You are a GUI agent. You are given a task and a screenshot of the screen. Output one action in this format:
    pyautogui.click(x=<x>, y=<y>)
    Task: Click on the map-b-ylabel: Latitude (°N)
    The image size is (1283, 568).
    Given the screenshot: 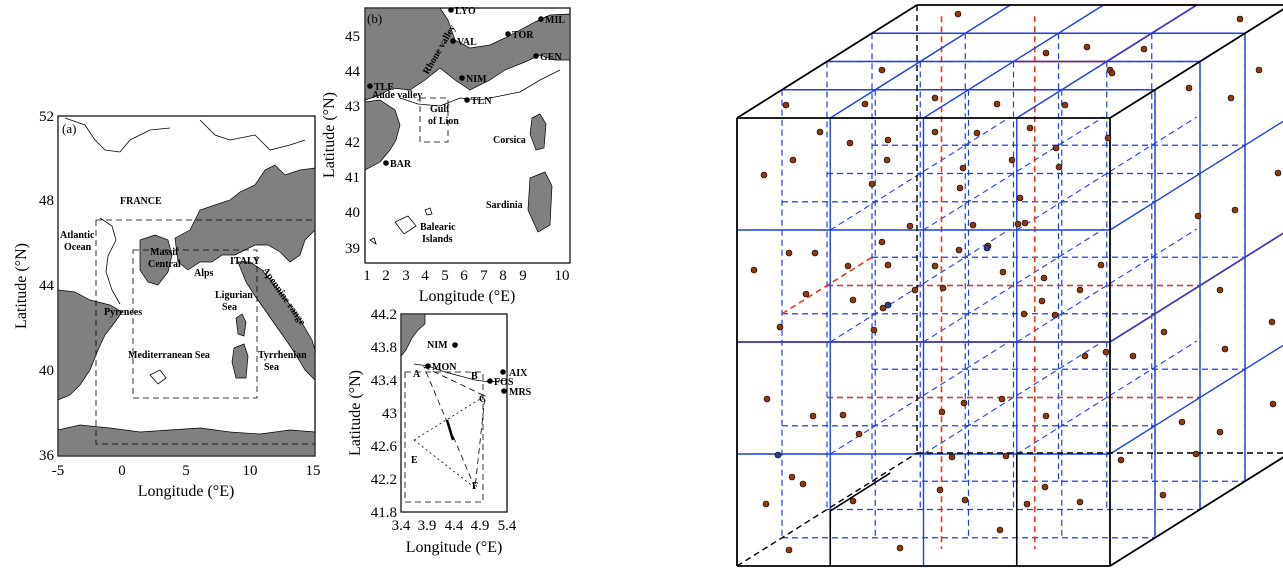 What is the action you would take?
    pyautogui.click(x=329, y=135)
    